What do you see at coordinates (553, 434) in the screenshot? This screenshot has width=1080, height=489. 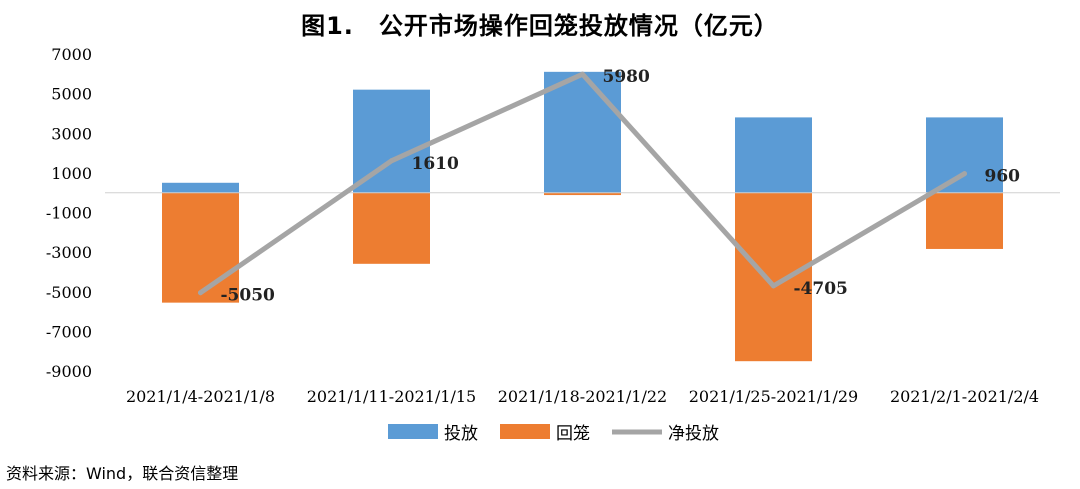 I see `legend: 投放 回笼 净投放` at bounding box center [553, 434].